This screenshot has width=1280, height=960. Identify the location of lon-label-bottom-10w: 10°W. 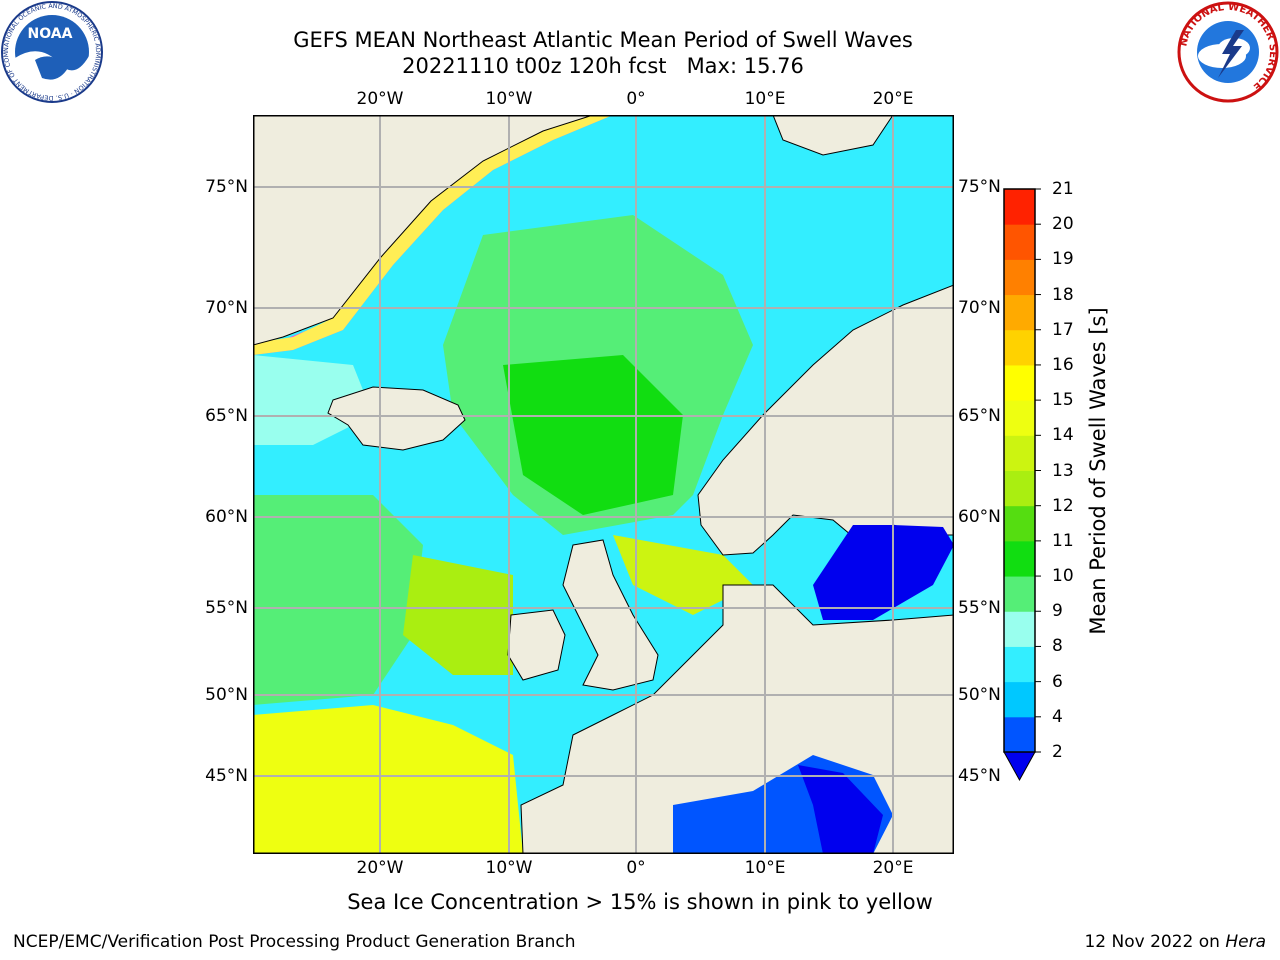
(509, 868).